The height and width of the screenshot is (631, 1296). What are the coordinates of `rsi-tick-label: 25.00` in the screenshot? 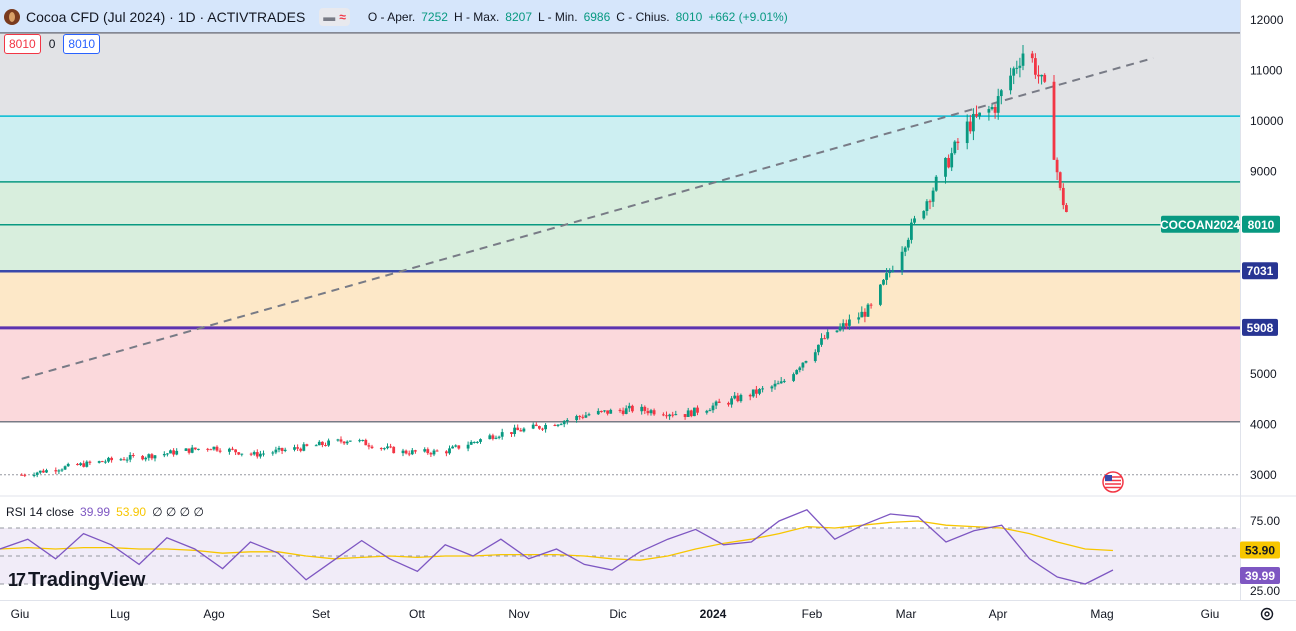 It's located at (1265, 591).